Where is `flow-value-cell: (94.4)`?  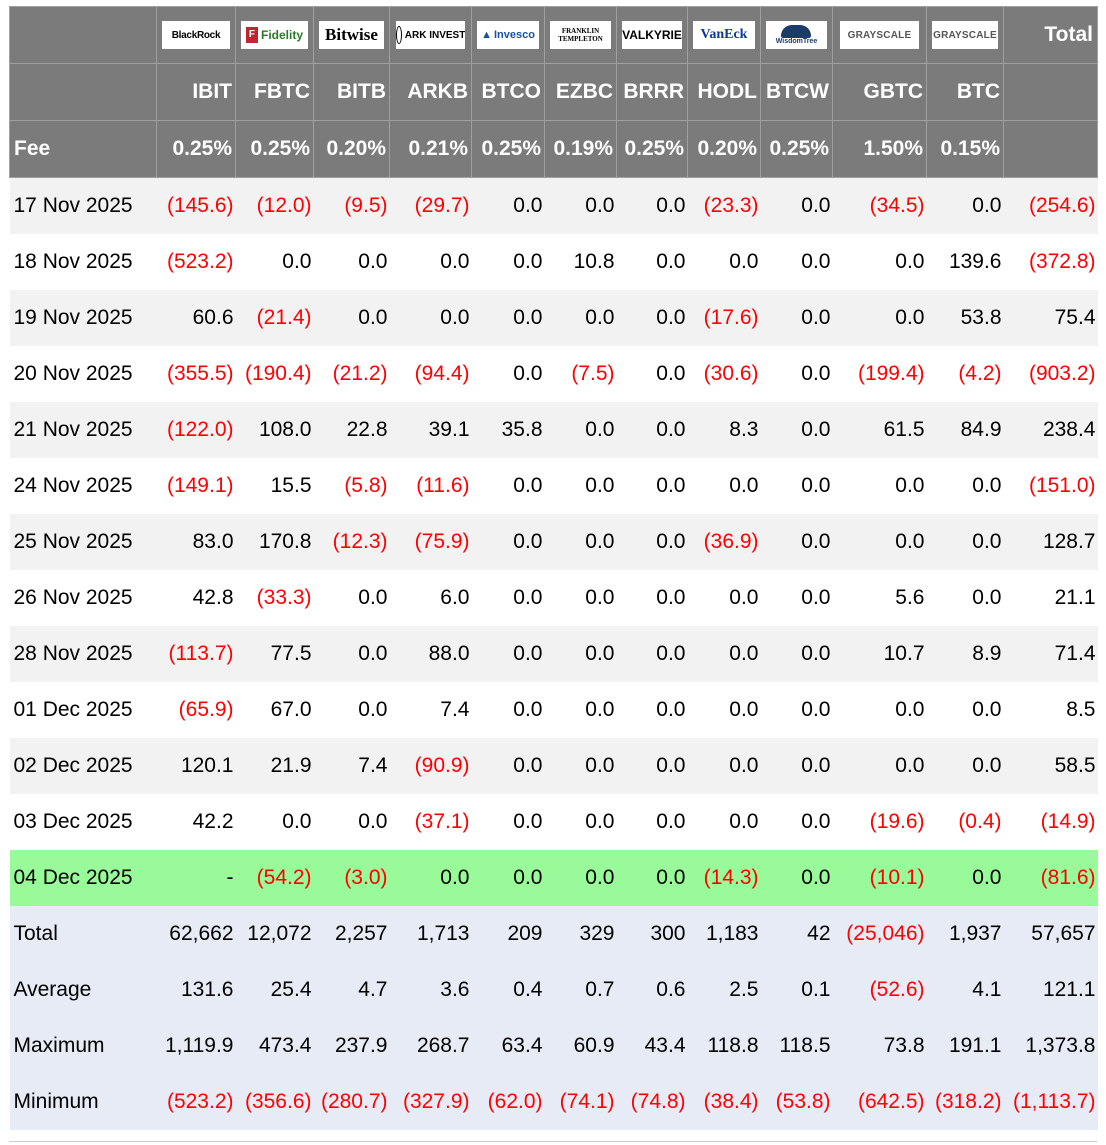
flow-value-cell: (94.4) is located at coordinates (430, 374).